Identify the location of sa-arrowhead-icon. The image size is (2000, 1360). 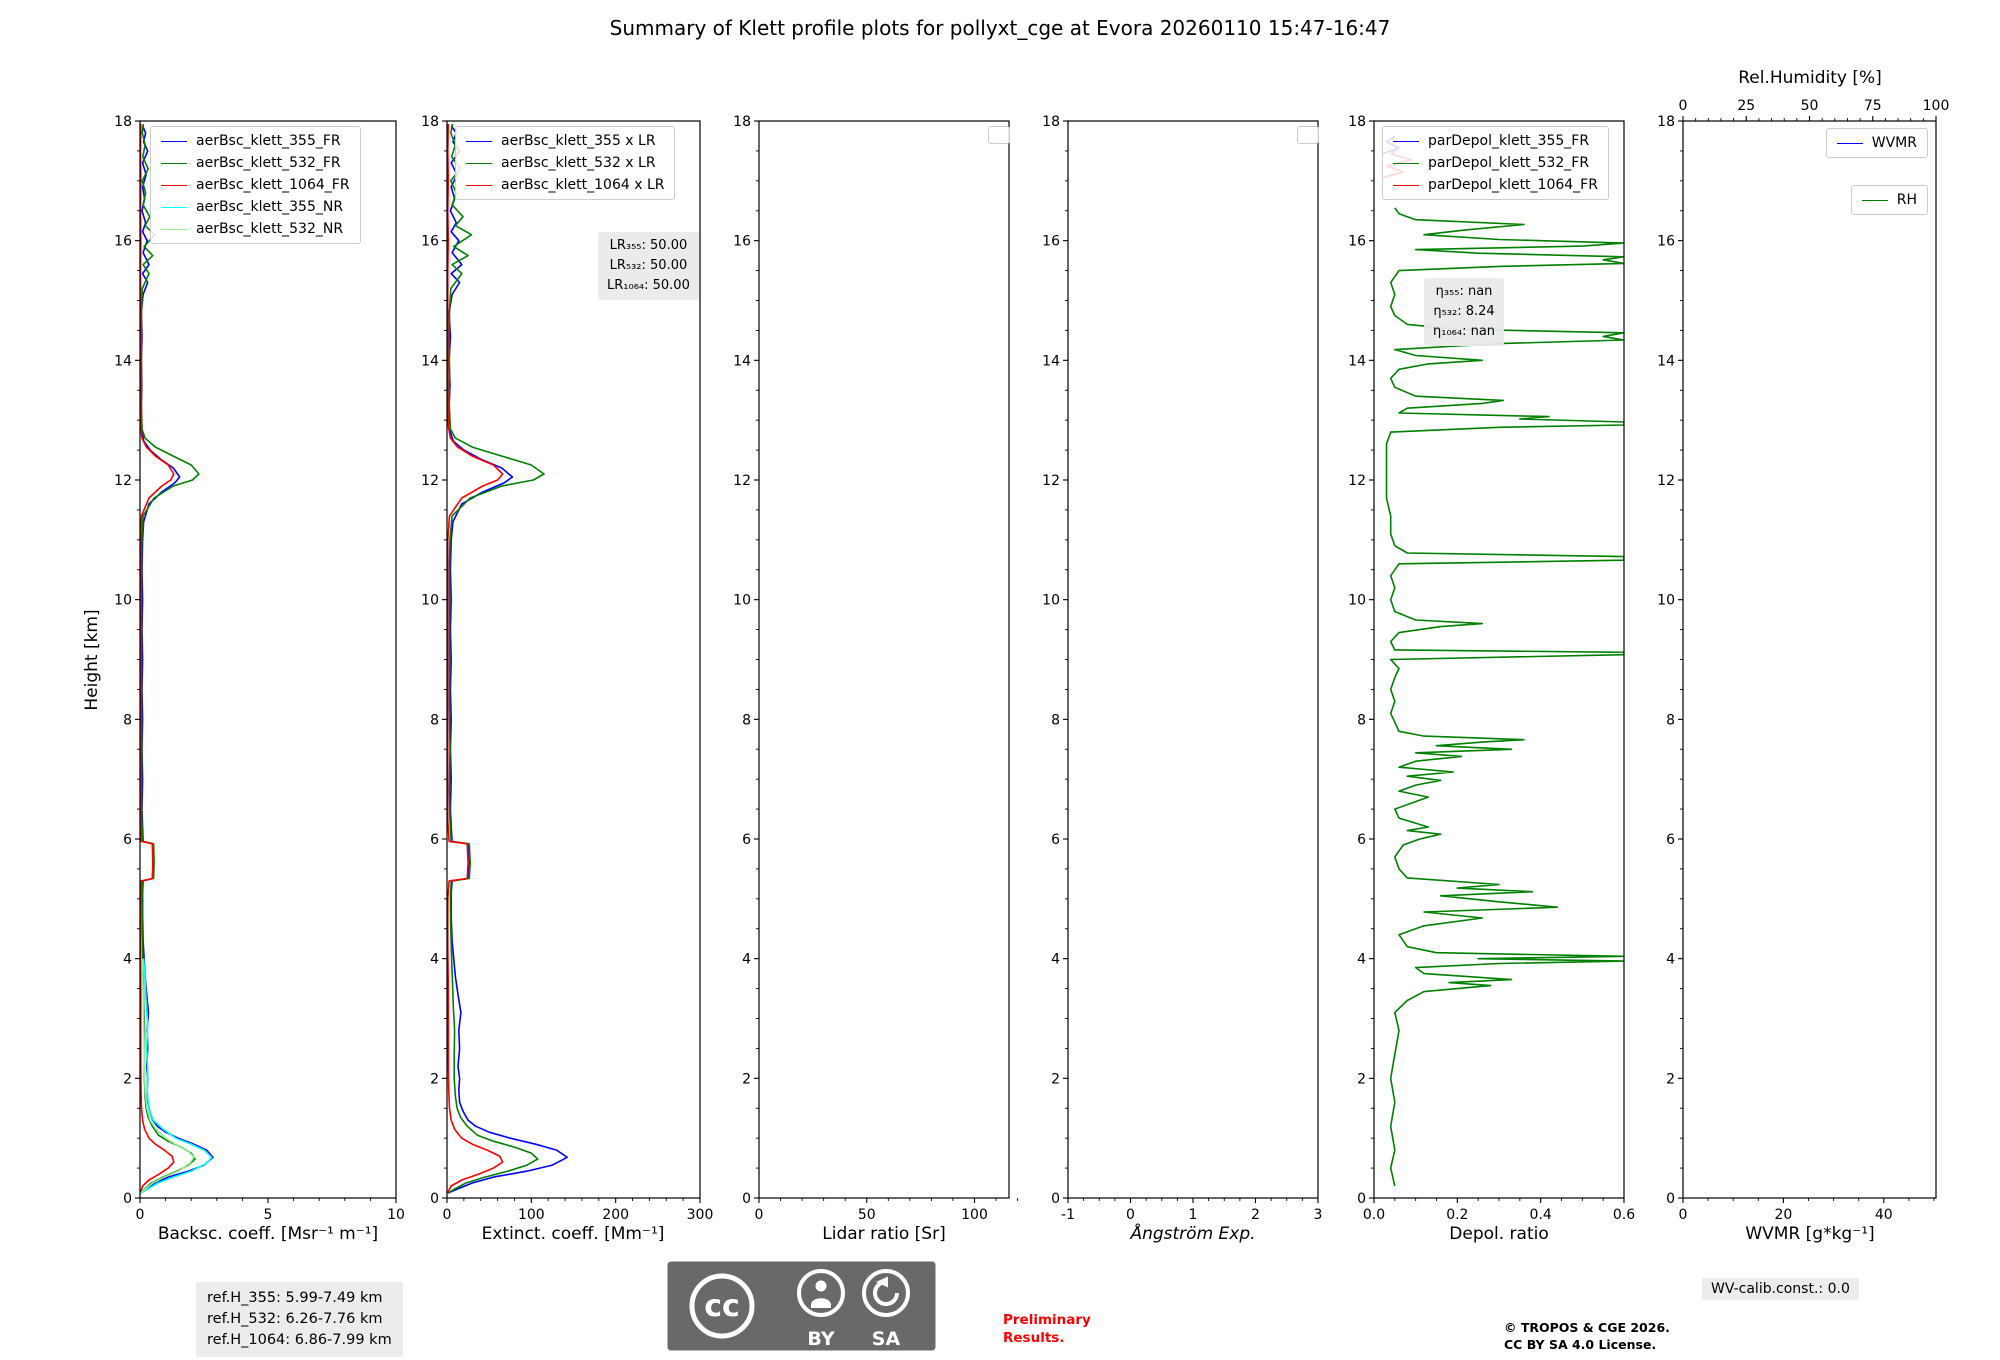
(882, 1282).